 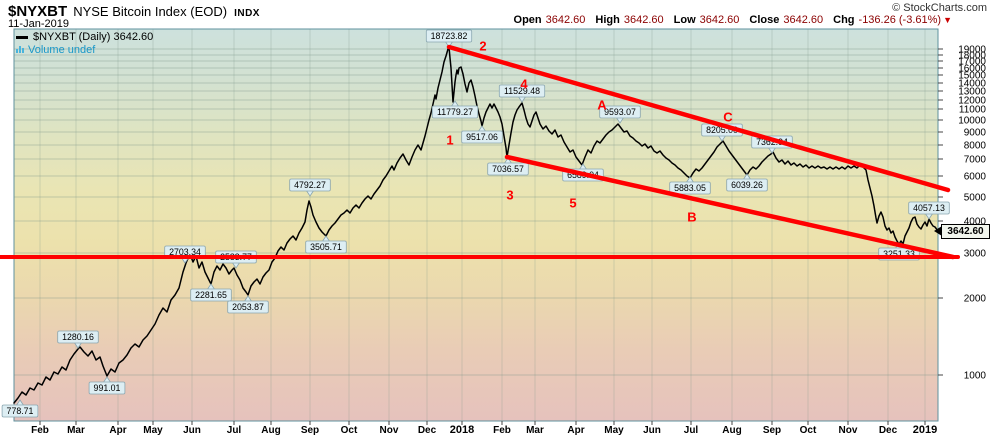 What do you see at coordinates (524, 84) in the screenshot?
I see `wave-label-4: 4` at bounding box center [524, 84].